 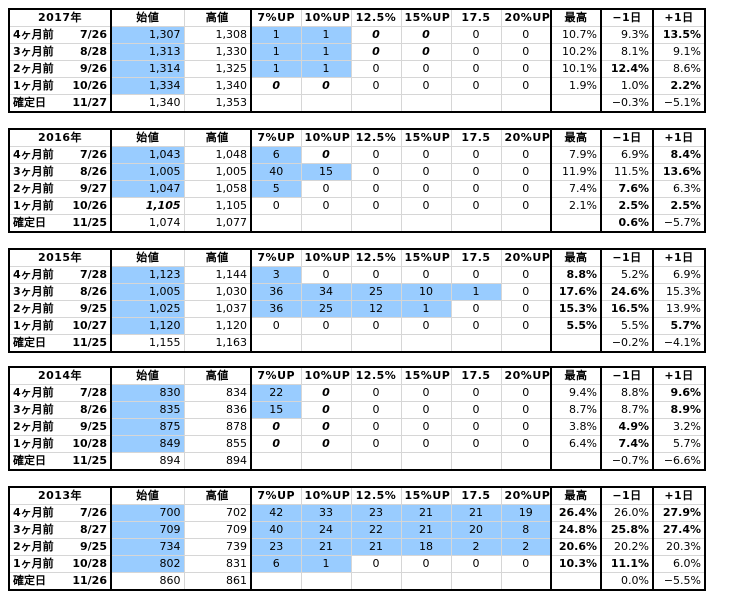 What do you see at coordinates (89, 102) in the screenshot?
I see `date-label: 11/27` at bounding box center [89, 102].